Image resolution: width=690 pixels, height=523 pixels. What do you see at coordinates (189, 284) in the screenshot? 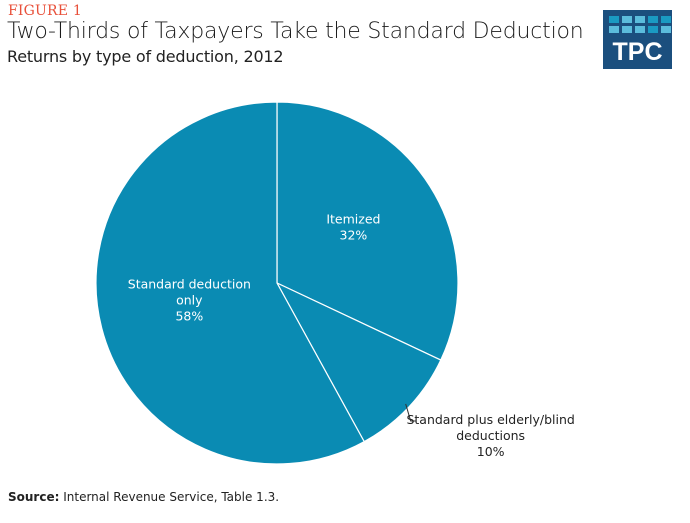
I see `slice-label: Standard deduction` at bounding box center [189, 284].